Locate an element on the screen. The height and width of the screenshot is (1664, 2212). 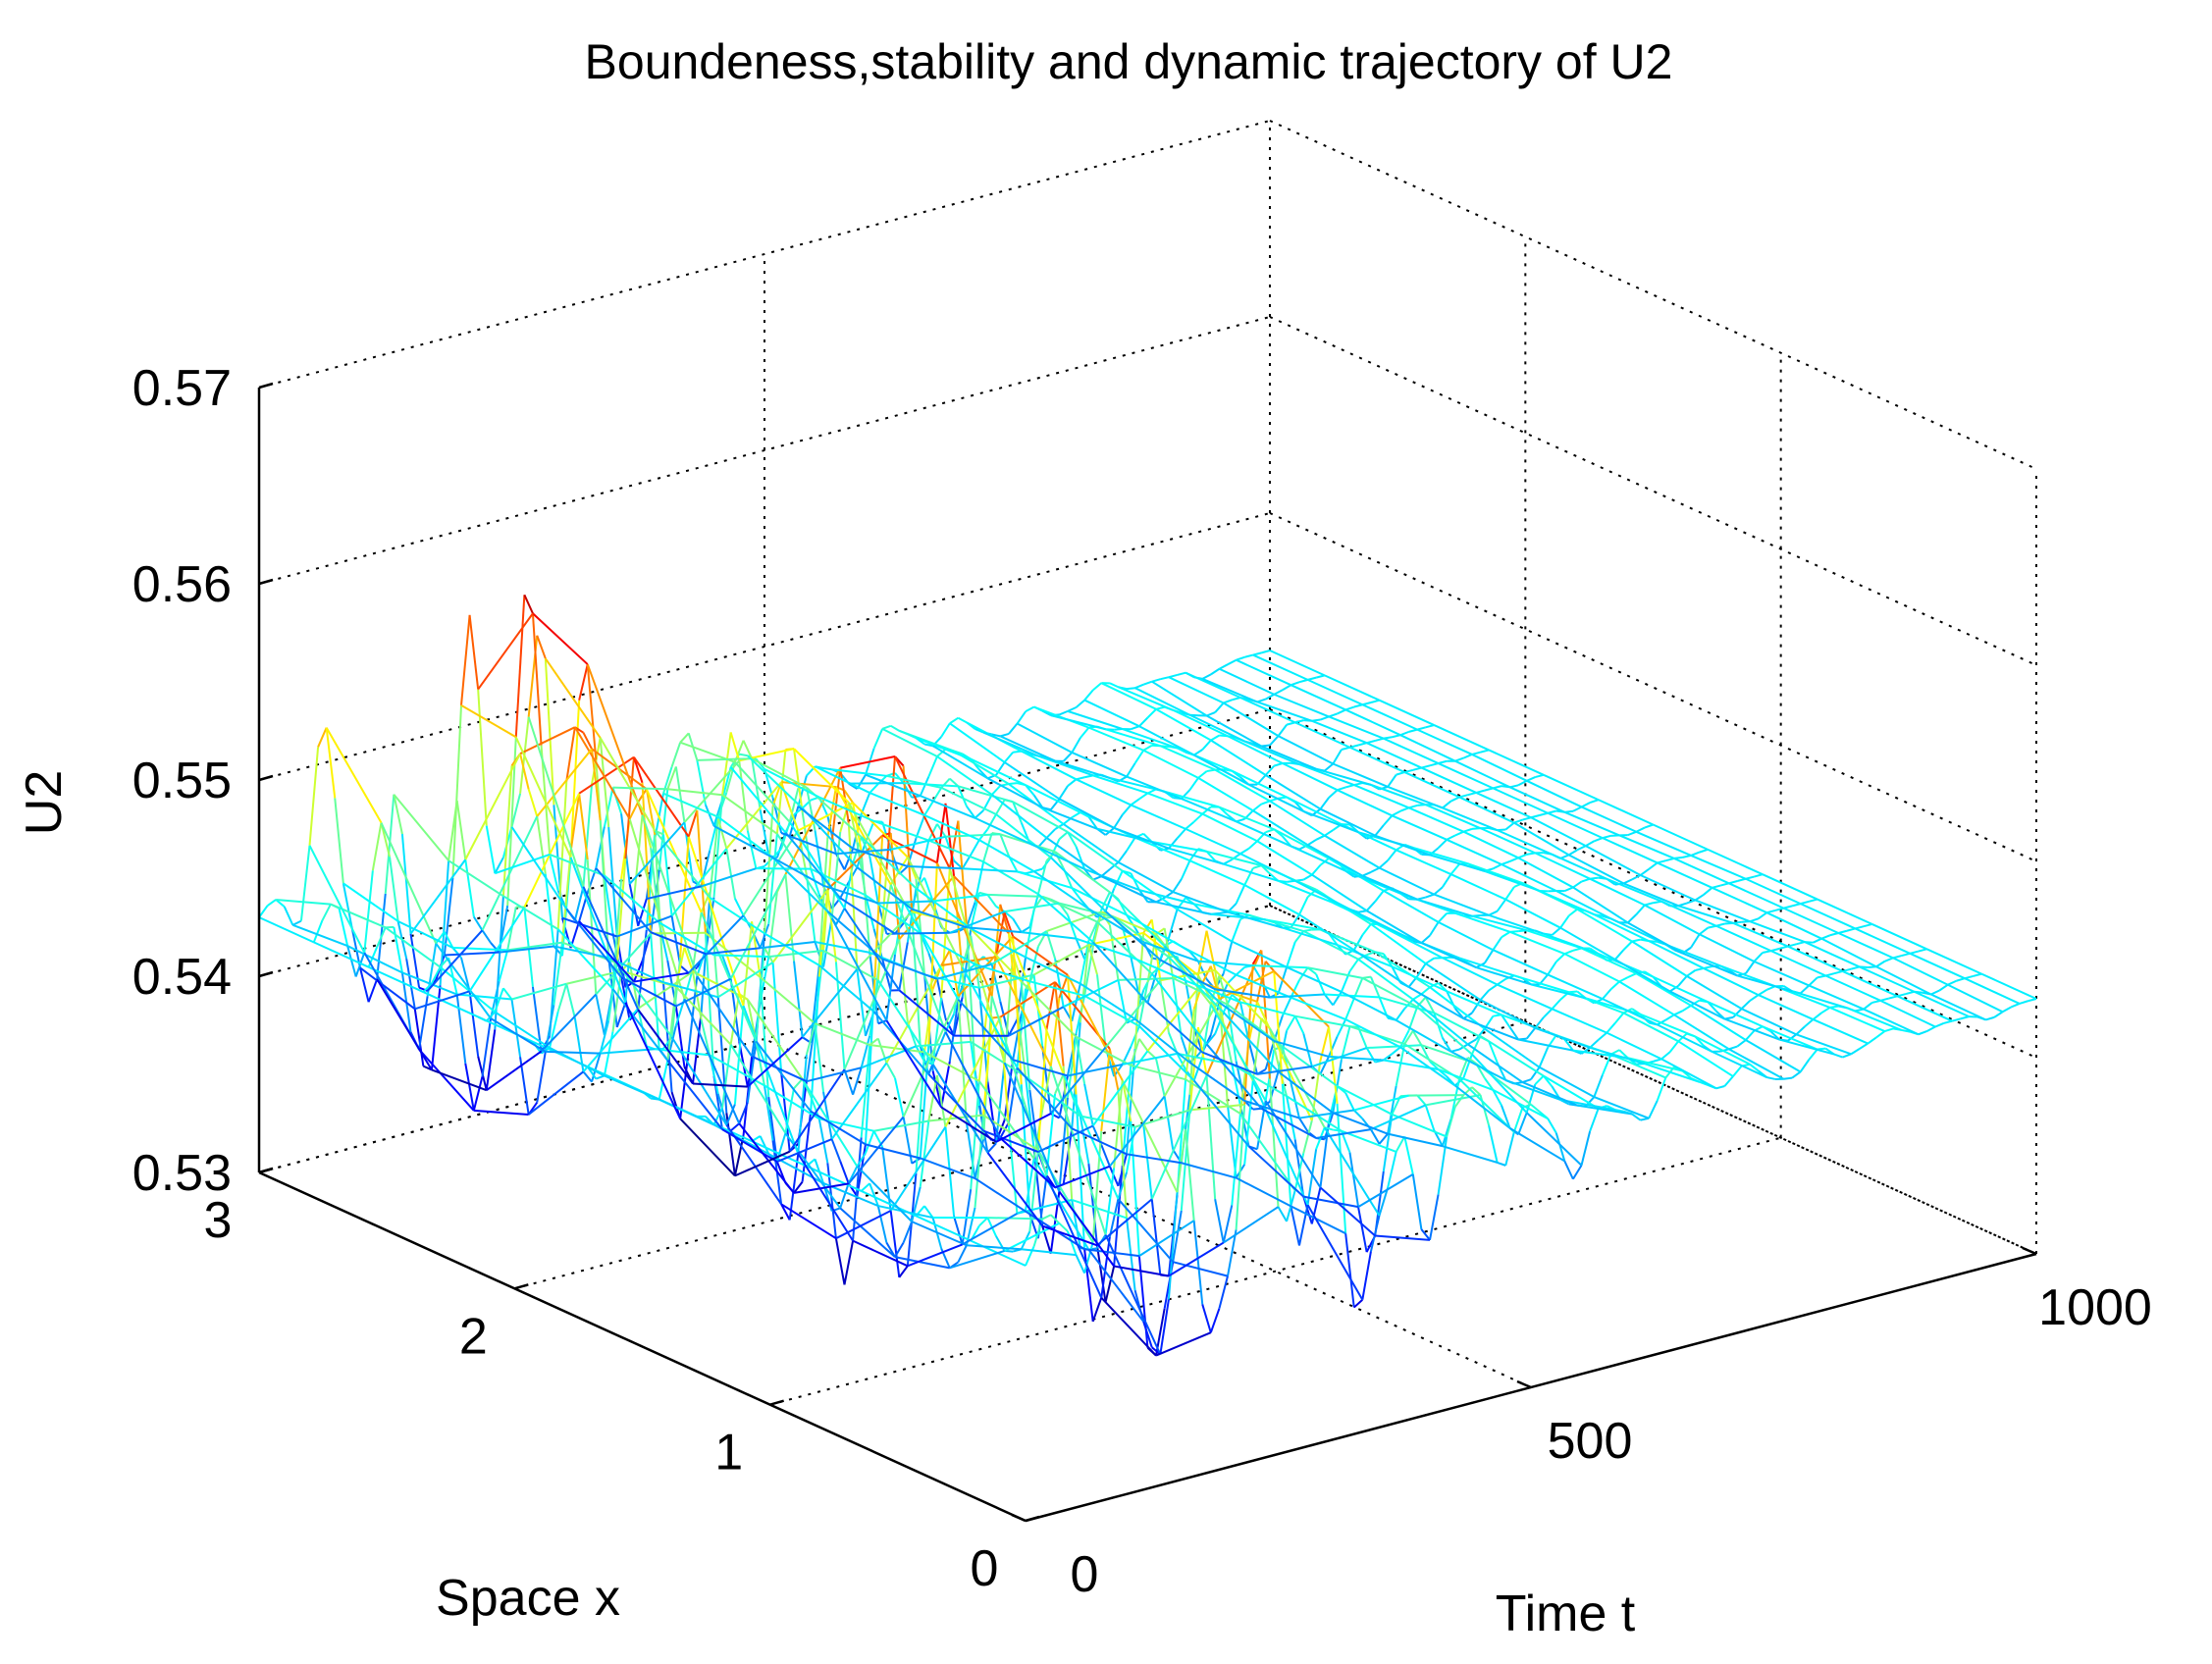
z-tick-label: 0.53 is located at coordinates (182, 1173).